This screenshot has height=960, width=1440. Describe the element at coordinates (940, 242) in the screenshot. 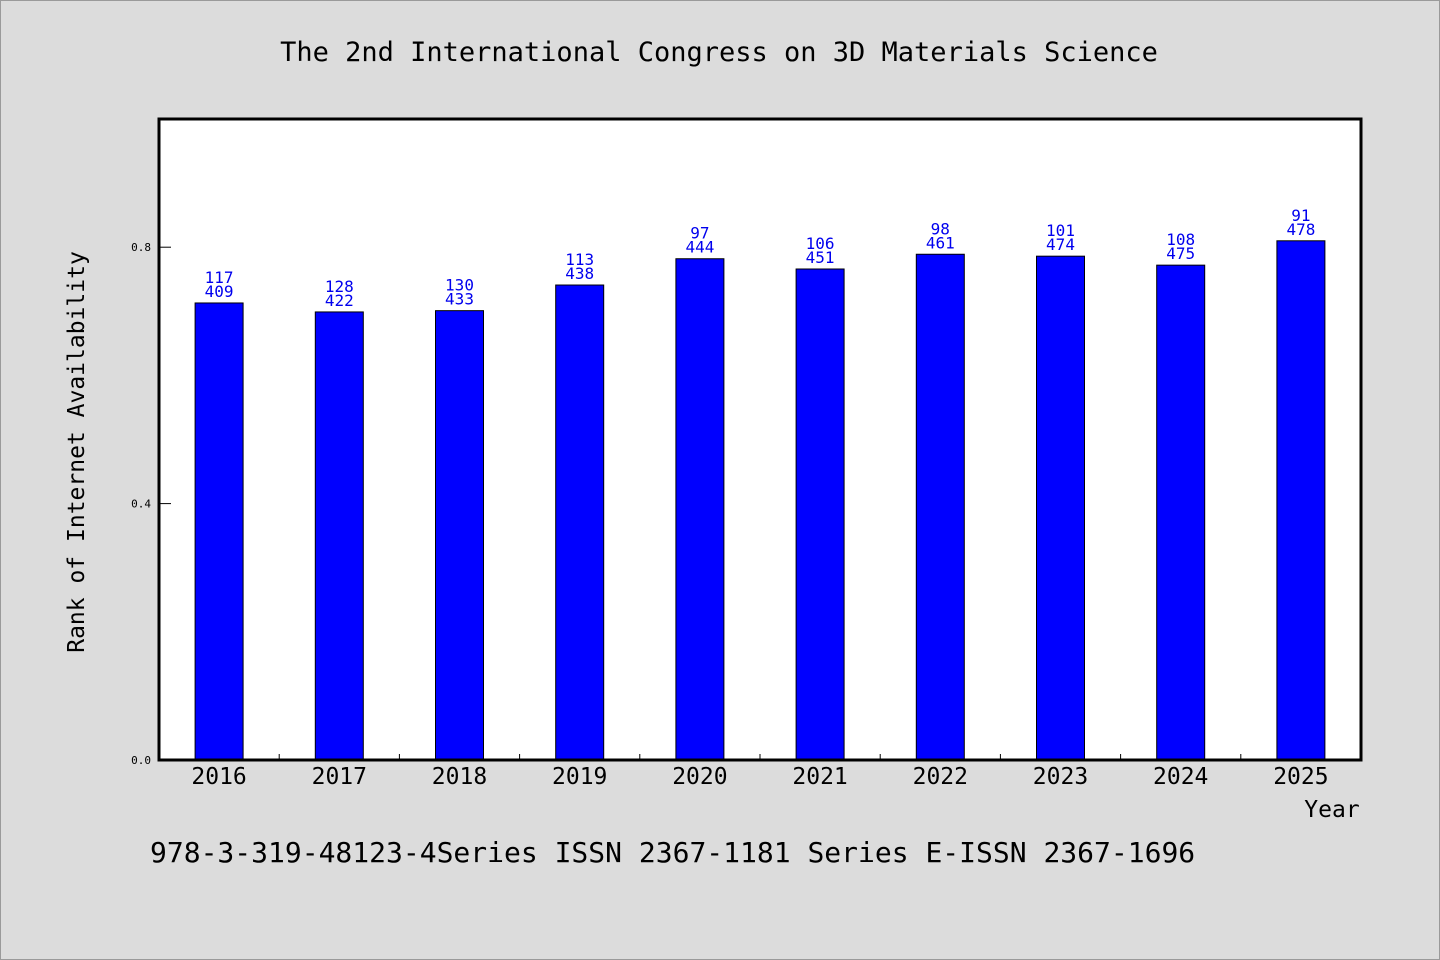

I see `data-label-bottom-2022: 461` at that location.